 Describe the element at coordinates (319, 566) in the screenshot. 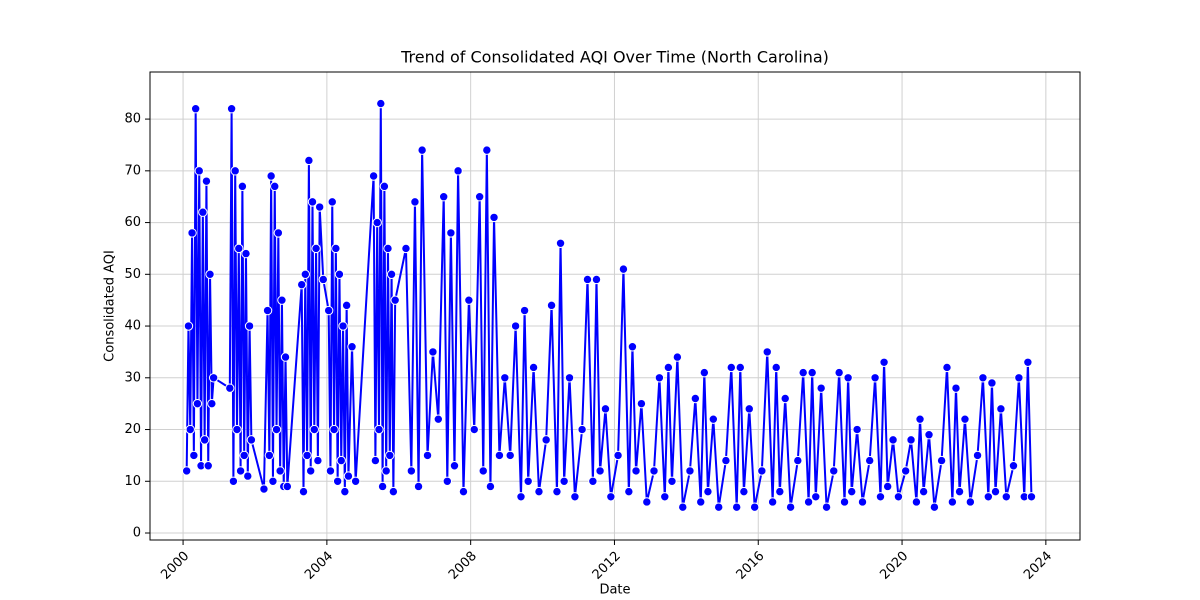

I see `x-tick-label: 2004` at that location.